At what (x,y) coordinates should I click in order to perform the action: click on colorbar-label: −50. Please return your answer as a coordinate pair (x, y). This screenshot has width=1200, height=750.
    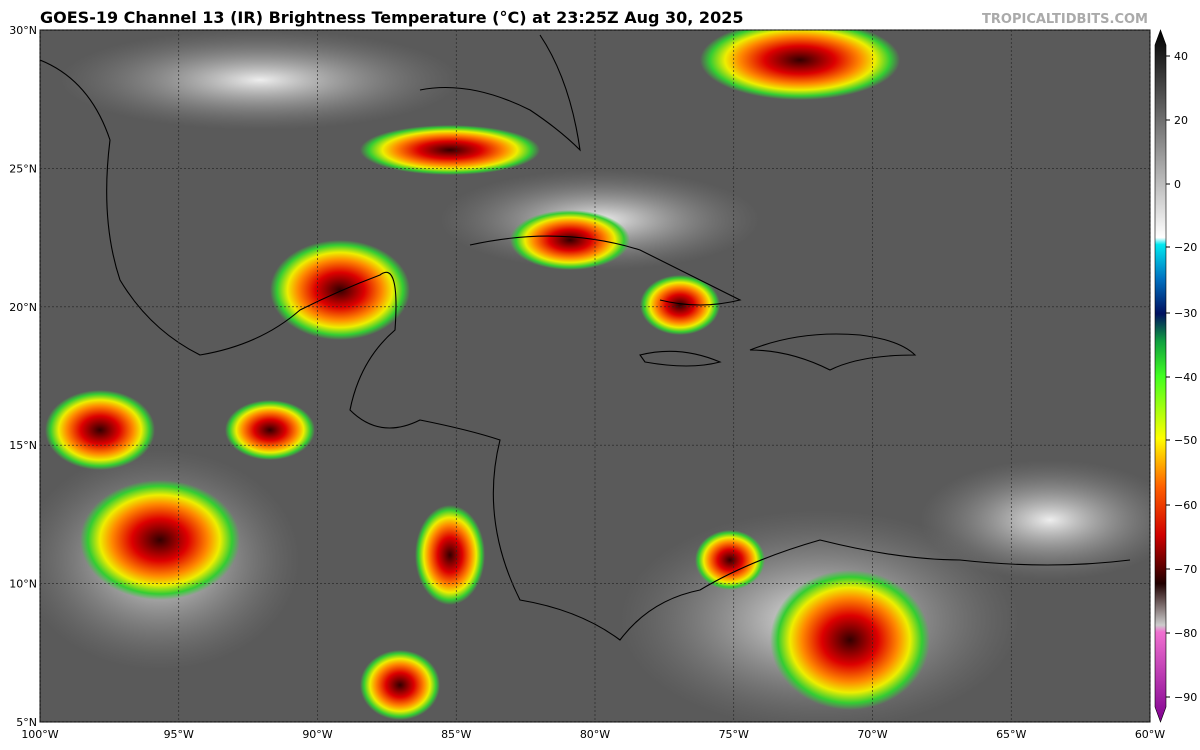
    Looking at the image, I should click on (1185, 440).